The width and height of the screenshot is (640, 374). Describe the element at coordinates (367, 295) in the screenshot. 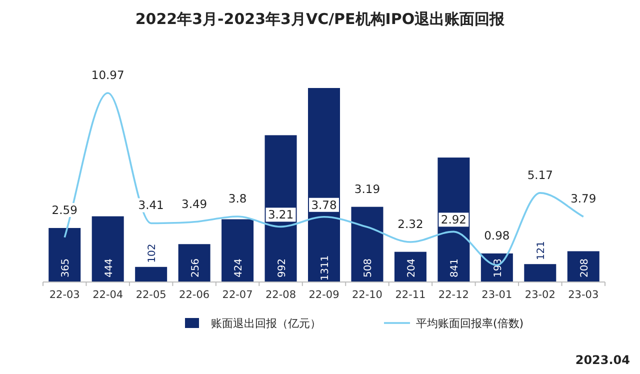

I see `x-tick-label: 22-10` at that location.